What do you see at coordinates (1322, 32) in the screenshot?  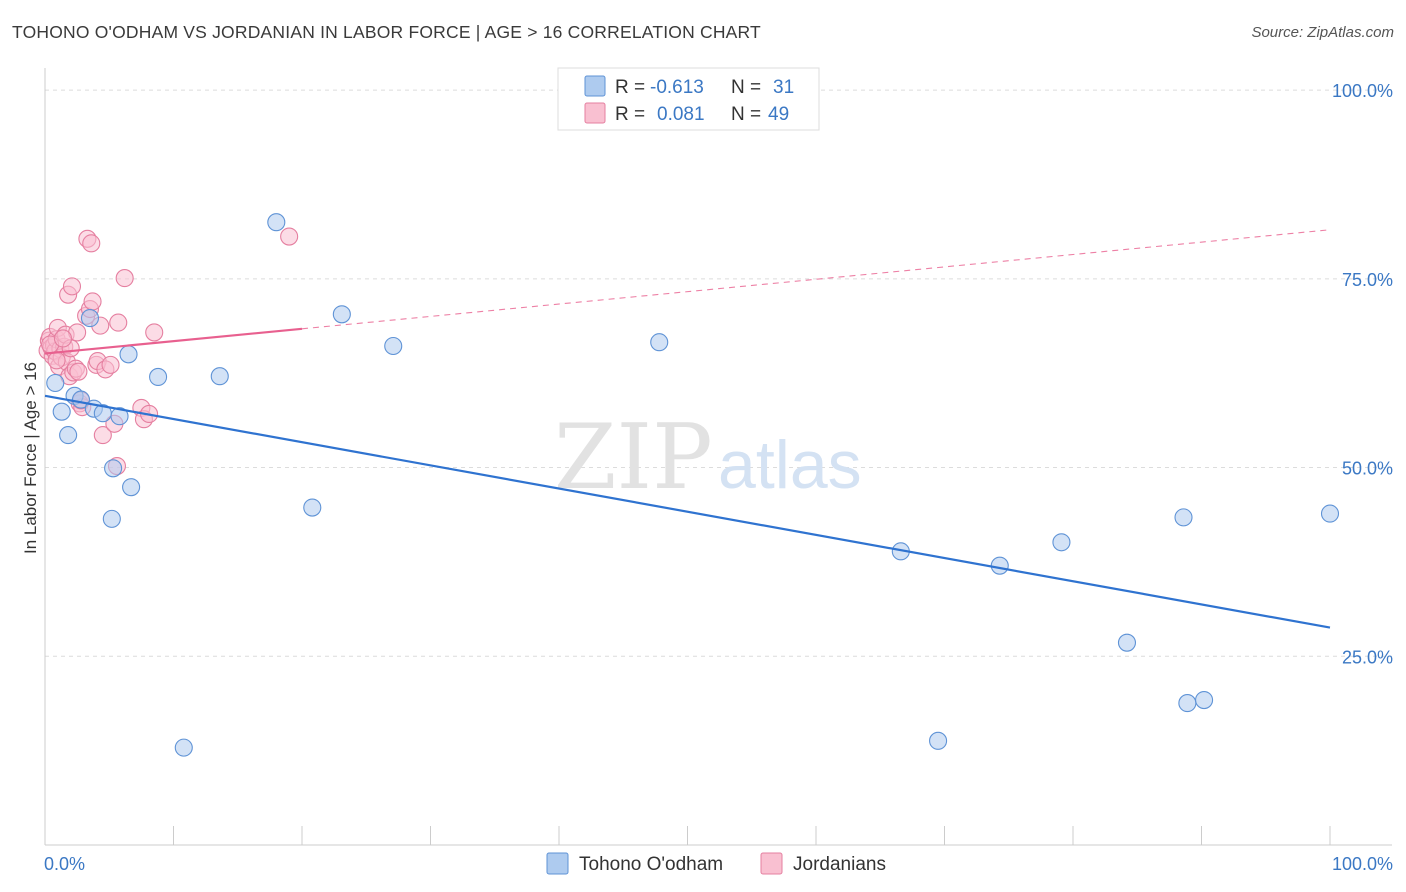 I see `source-credit: Source: ZipAtlas.com` at bounding box center [1322, 32].